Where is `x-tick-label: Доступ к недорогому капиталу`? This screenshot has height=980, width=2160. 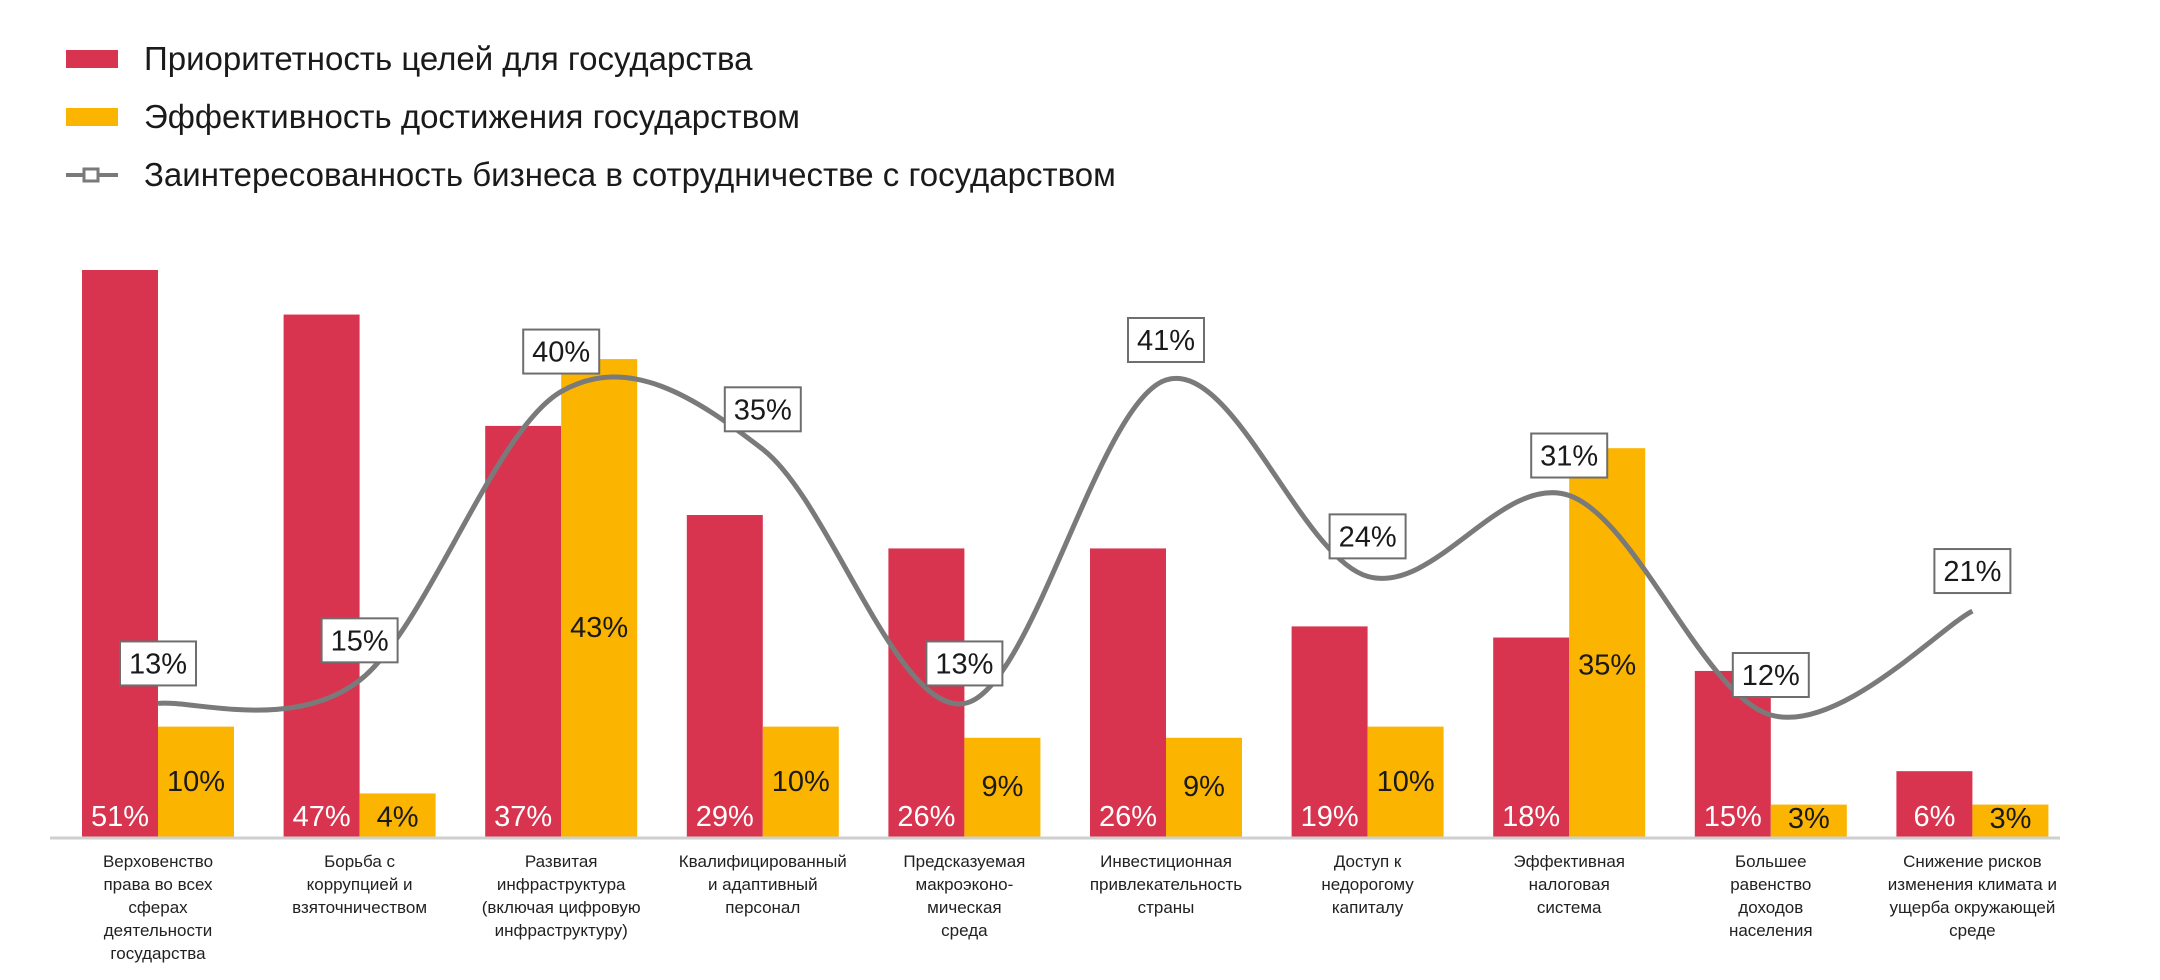
x-tick-label: Доступ к недорогому капиталу is located at coordinates (1368, 884).